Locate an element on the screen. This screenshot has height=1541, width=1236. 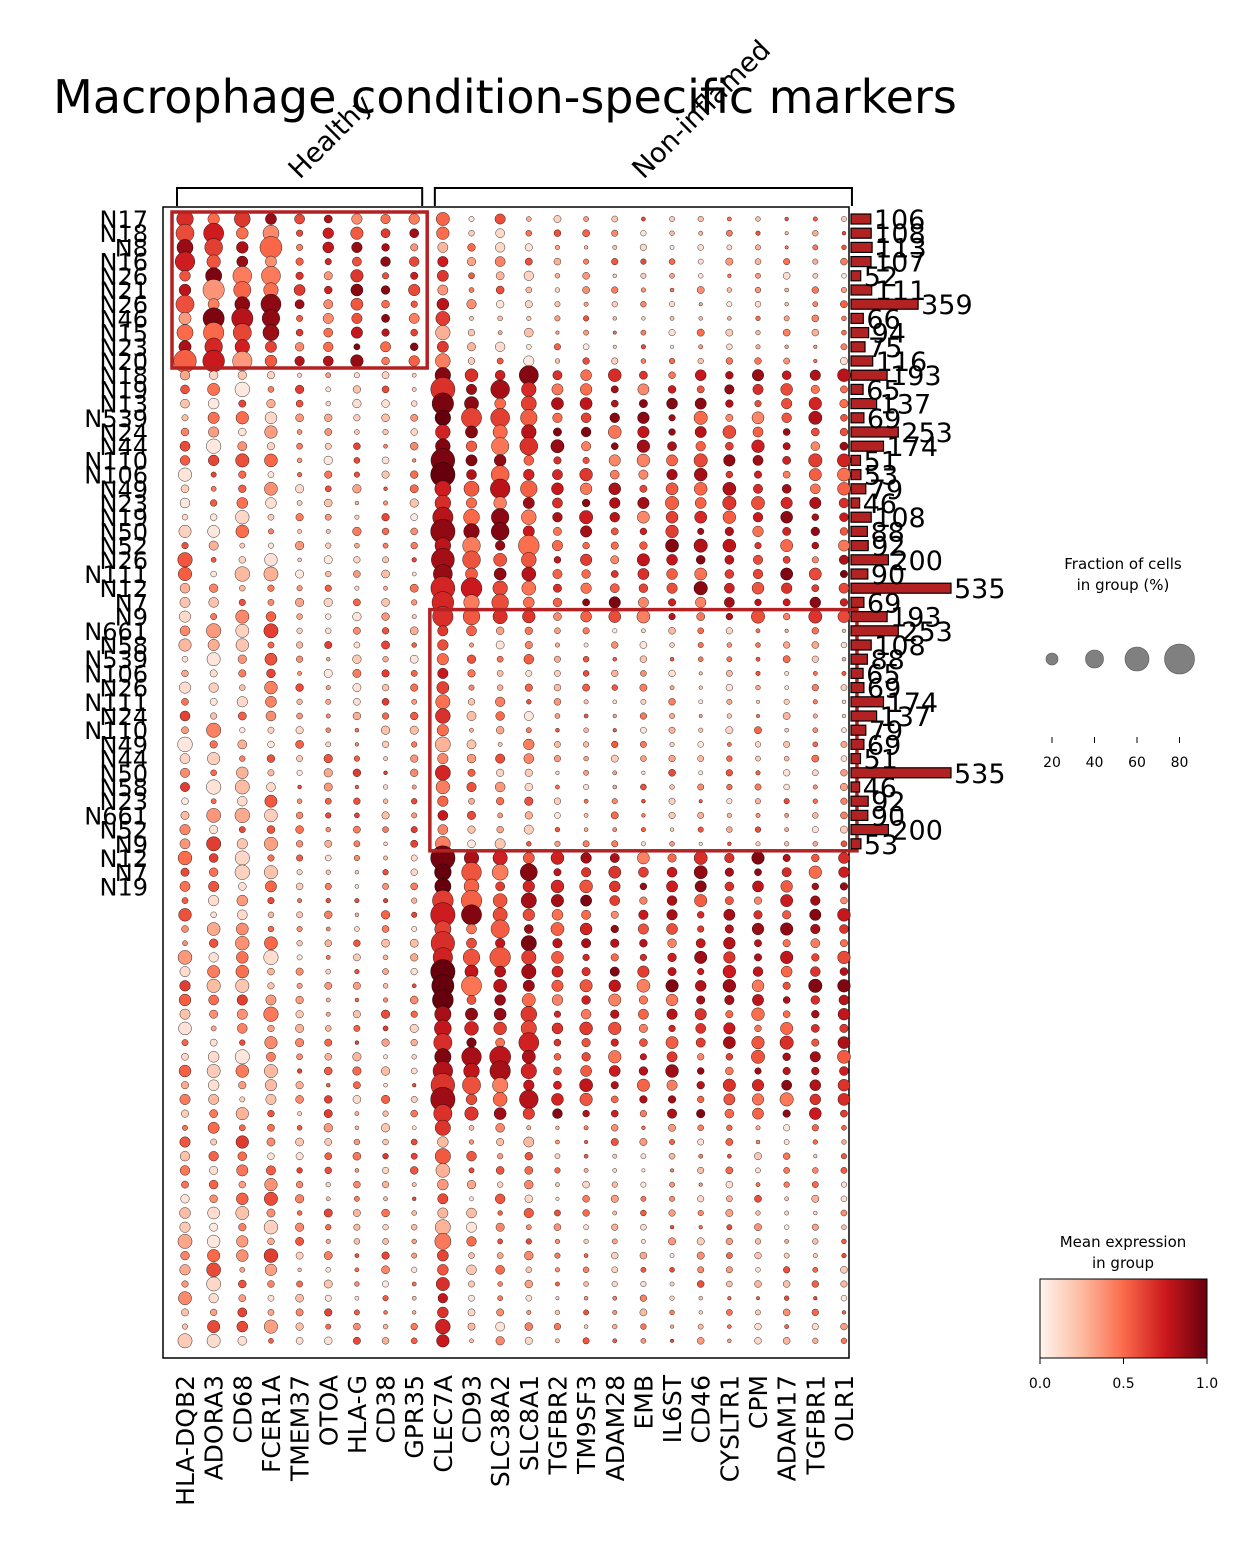
dot-r37-CYSLTR1 is located at coordinates (729, 744).